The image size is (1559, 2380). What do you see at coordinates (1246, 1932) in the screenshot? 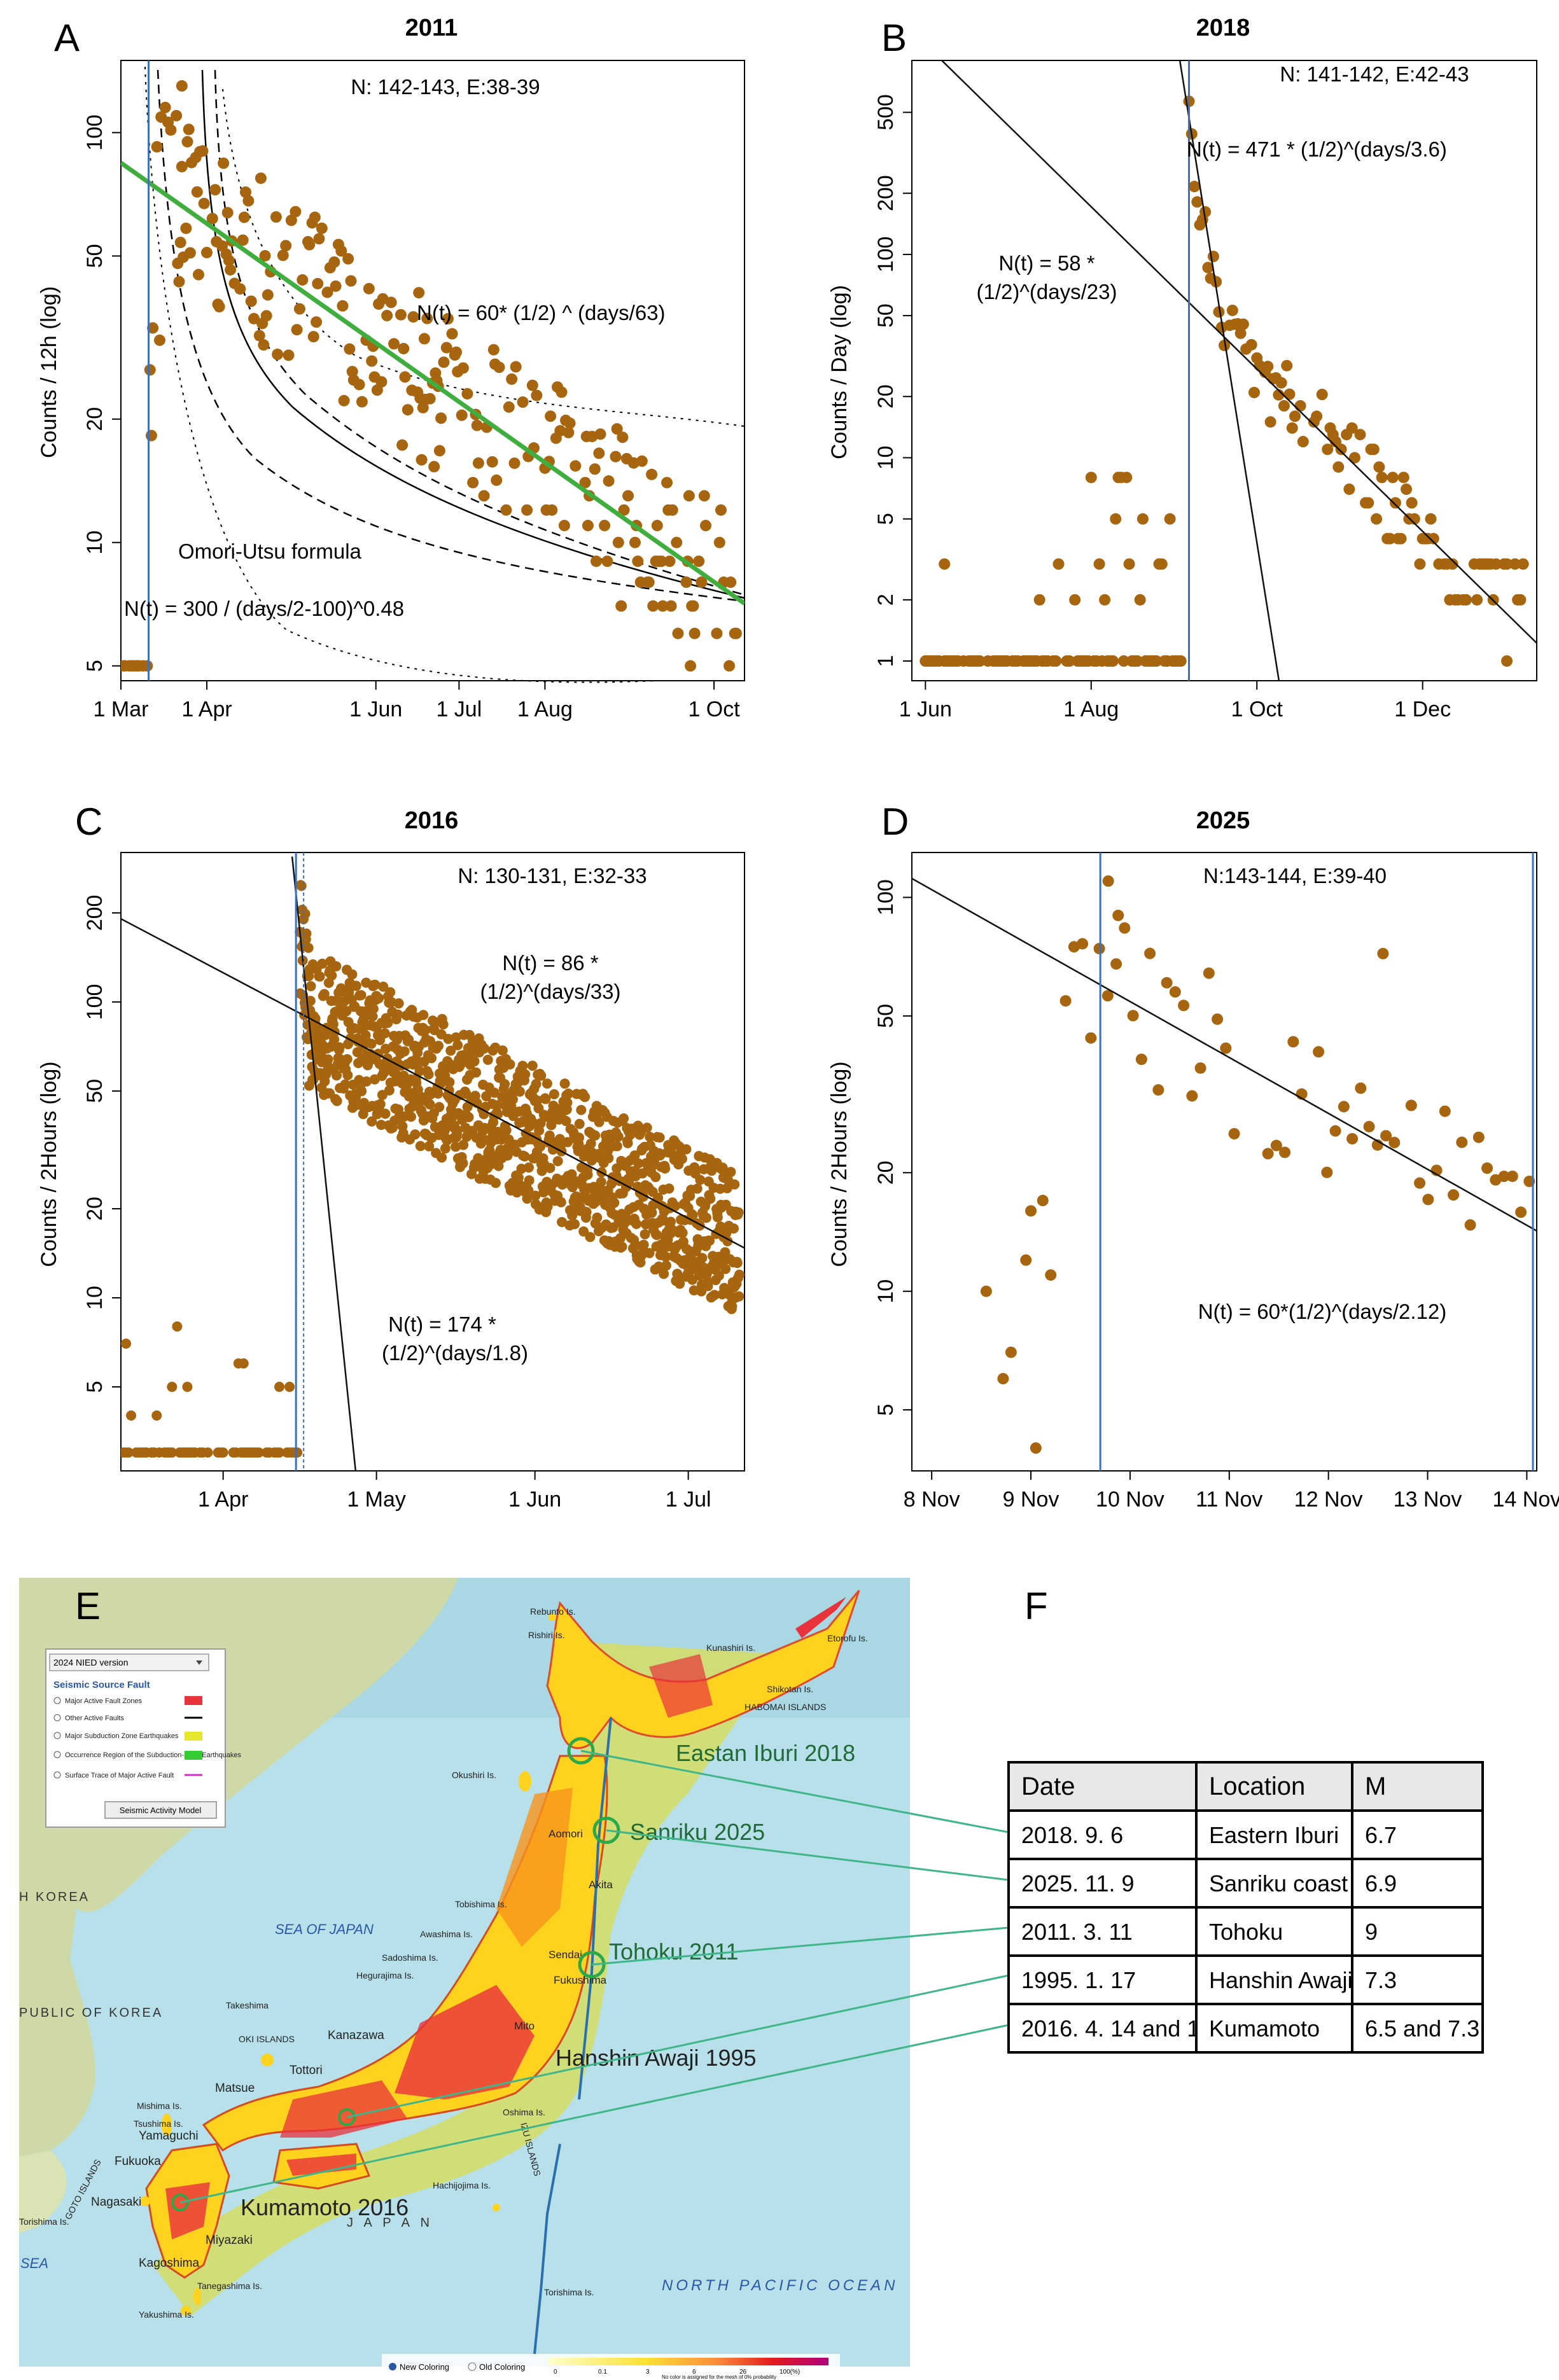
I see `table-cell-text: Tohoku` at bounding box center [1246, 1932].